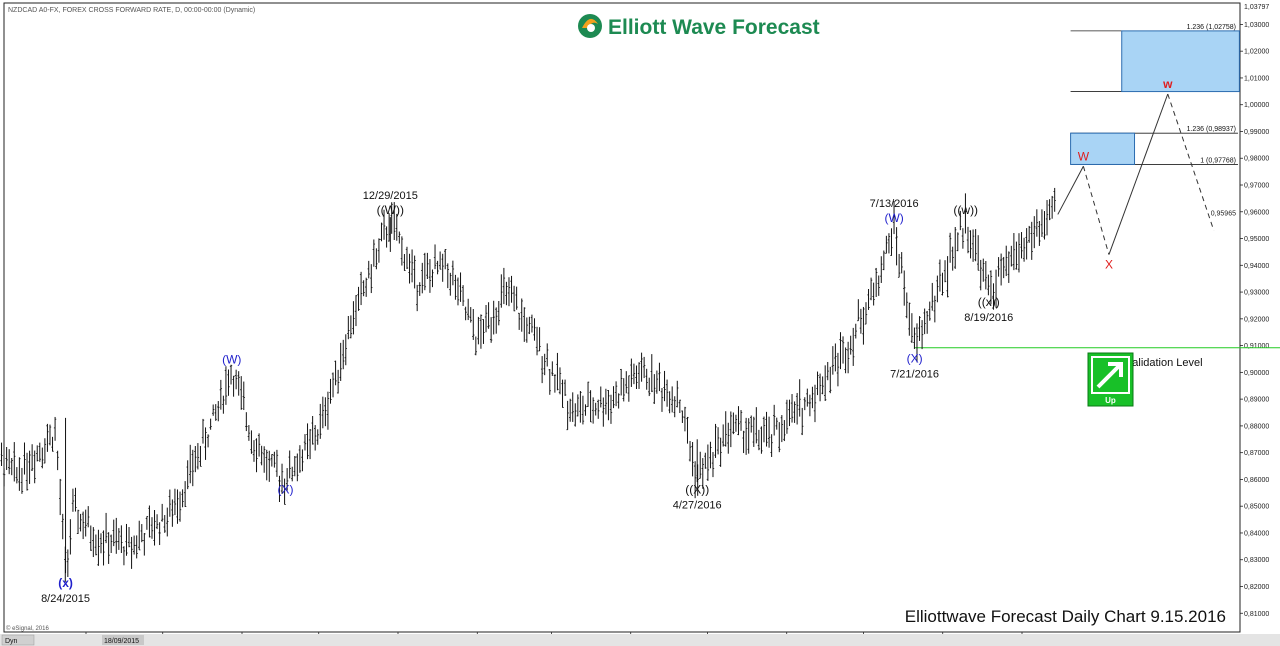 The image size is (1280, 646). I want to click on arrow-up-right-icon, so click(1109, 375).